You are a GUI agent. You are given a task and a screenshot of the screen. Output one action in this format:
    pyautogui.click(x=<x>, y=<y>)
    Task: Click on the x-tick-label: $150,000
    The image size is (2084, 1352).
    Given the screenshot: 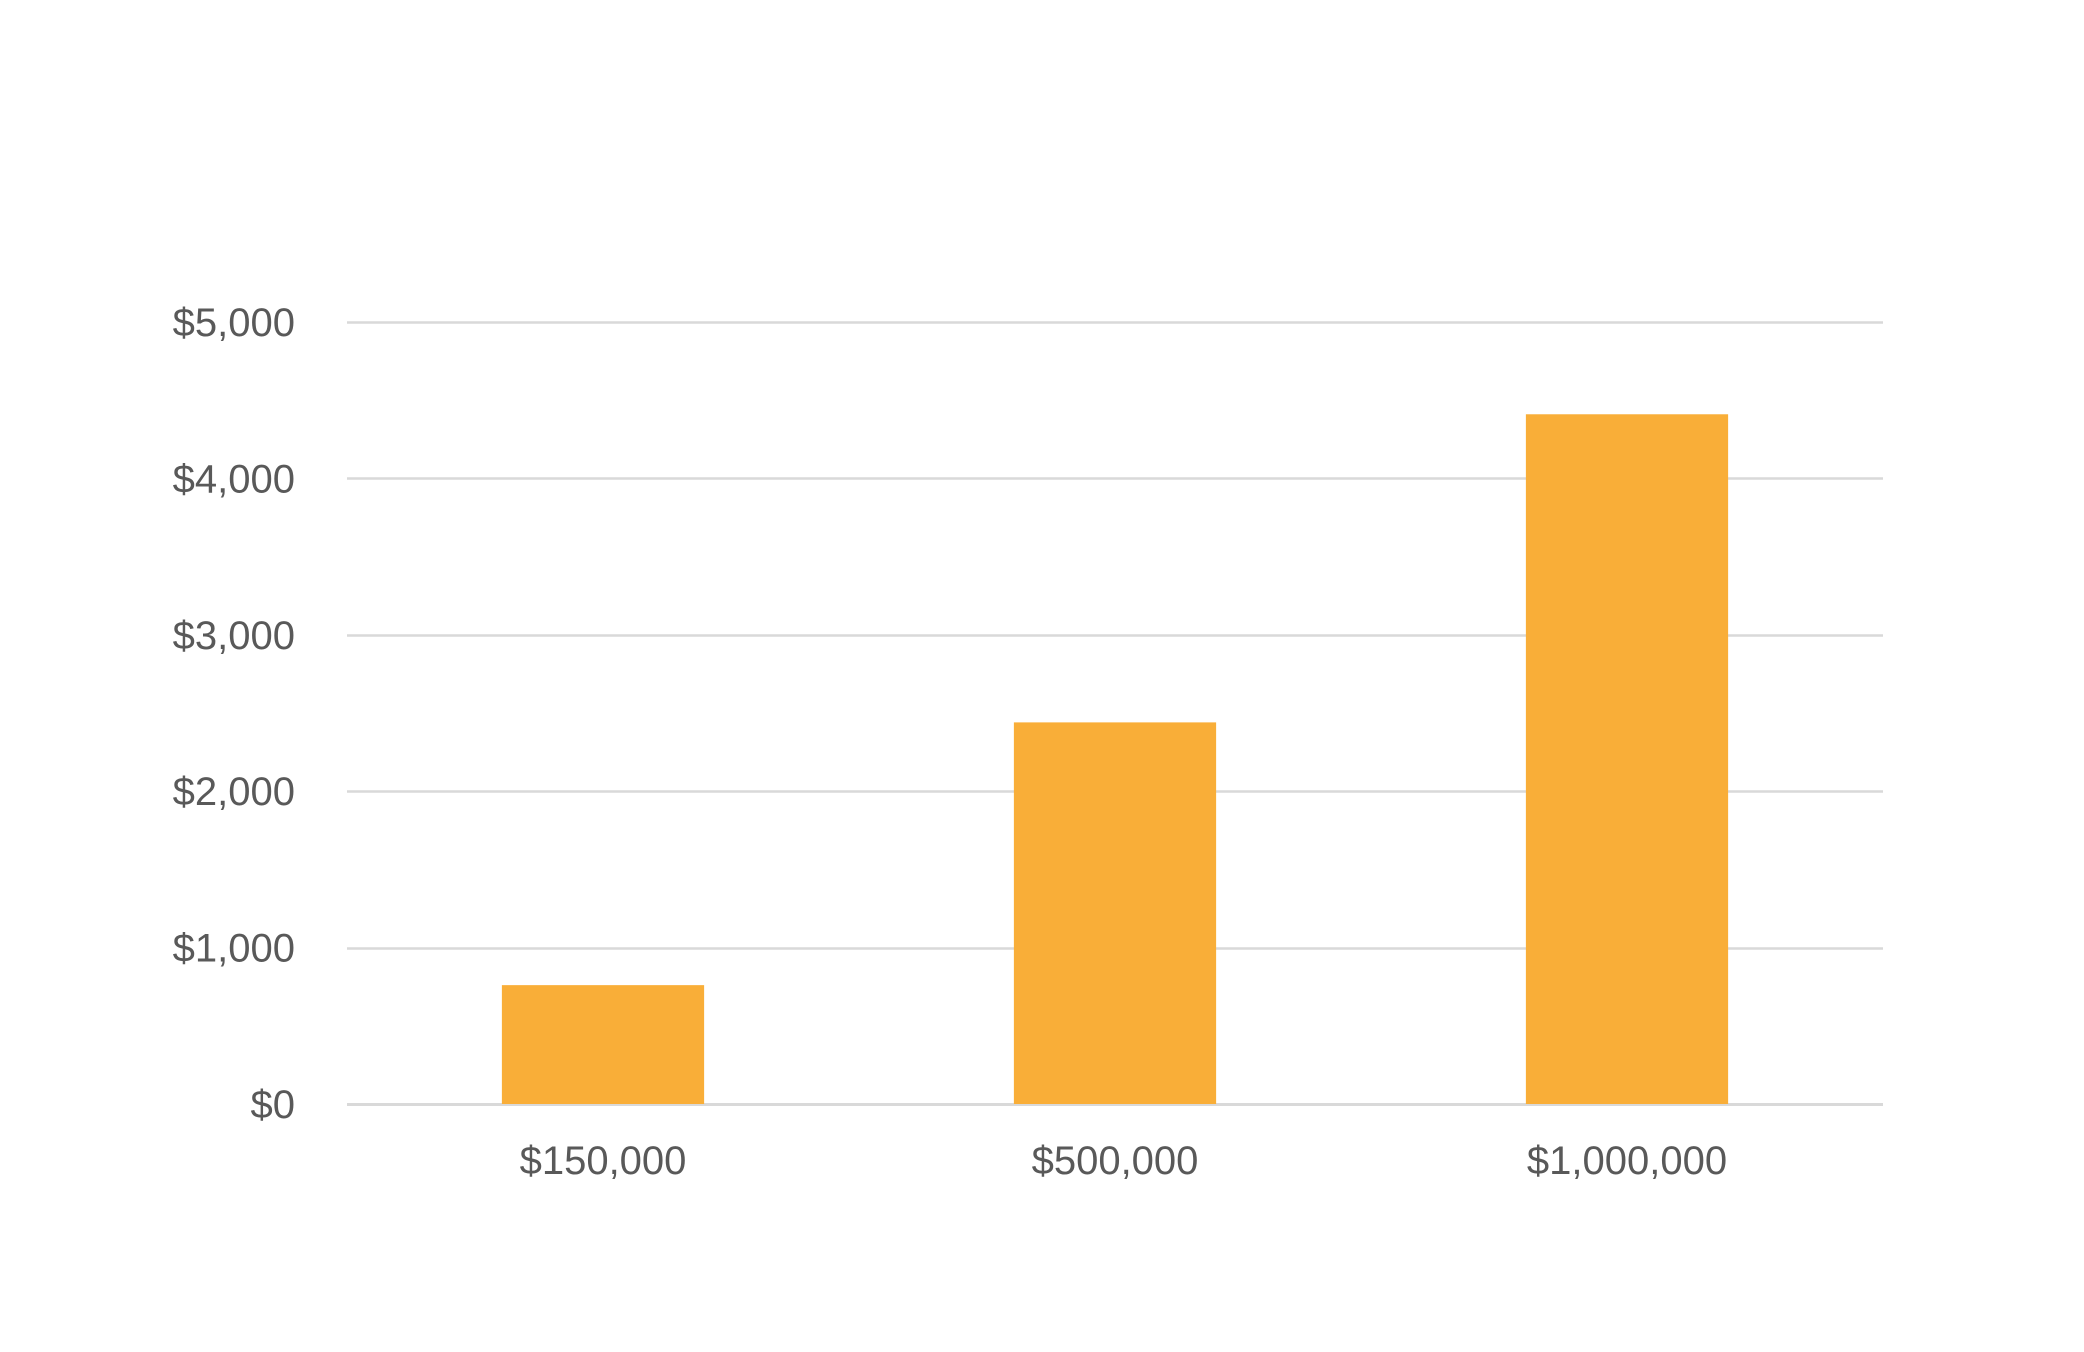 What is the action you would take?
    pyautogui.click(x=603, y=1161)
    